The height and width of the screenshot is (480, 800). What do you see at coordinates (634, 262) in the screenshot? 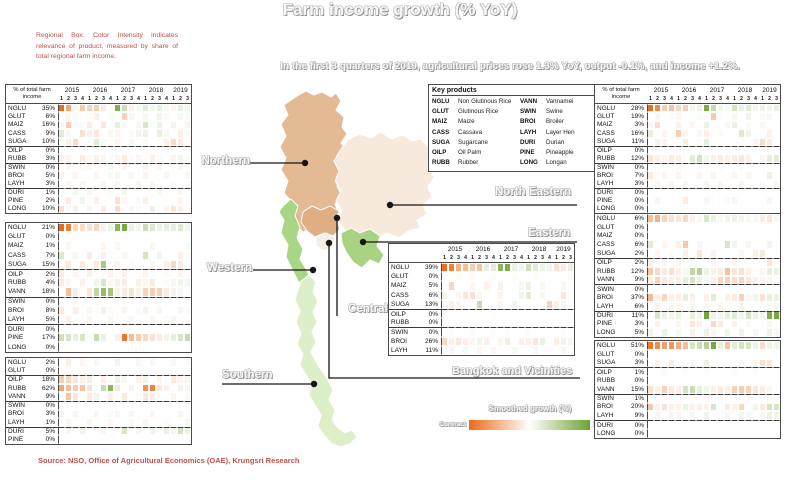
I see `product-share: 2%` at bounding box center [634, 262].